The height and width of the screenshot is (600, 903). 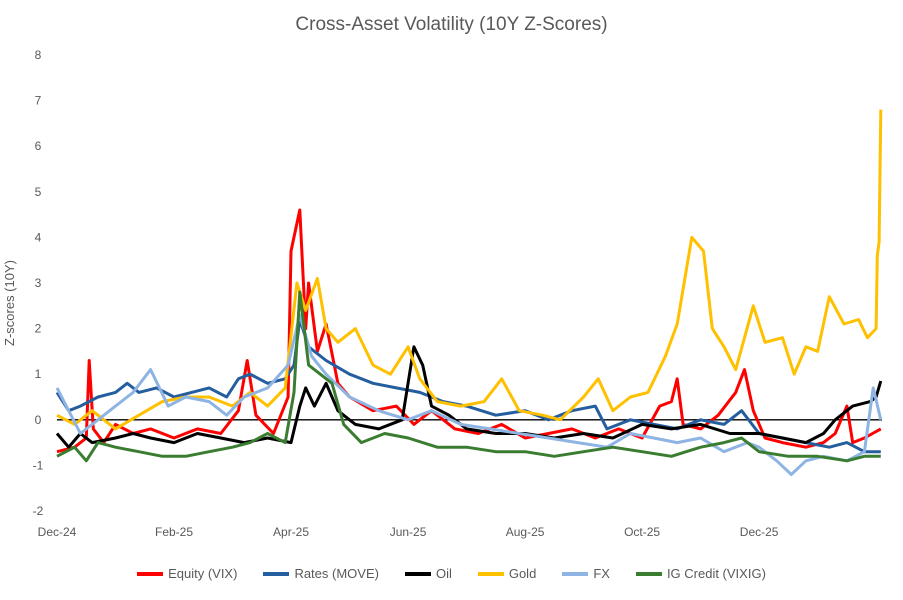 What do you see at coordinates (38, 237) in the screenshot?
I see `y-tick-label: 4` at bounding box center [38, 237].